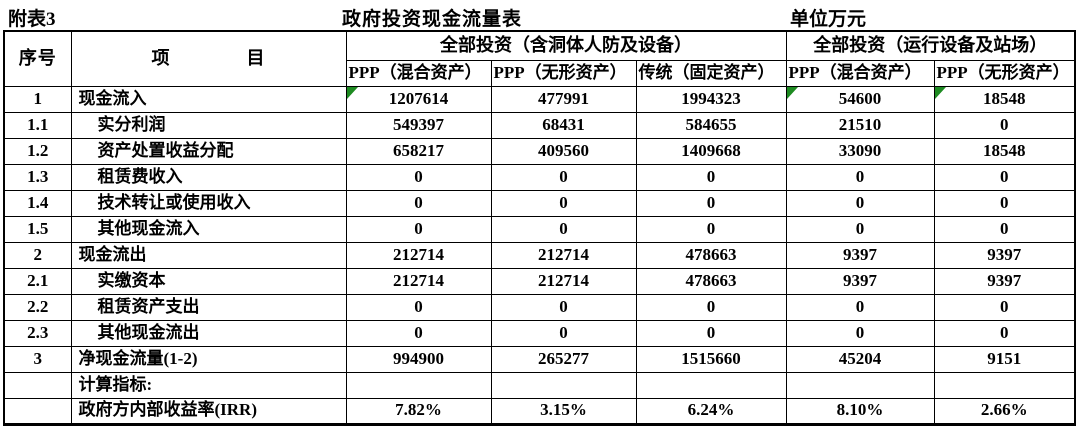 The height and width of the screenshot is (434, 1080). Describe the element at coordinates (418, 99) in the screenshot. I see `value-cell: 1207614` at that location.